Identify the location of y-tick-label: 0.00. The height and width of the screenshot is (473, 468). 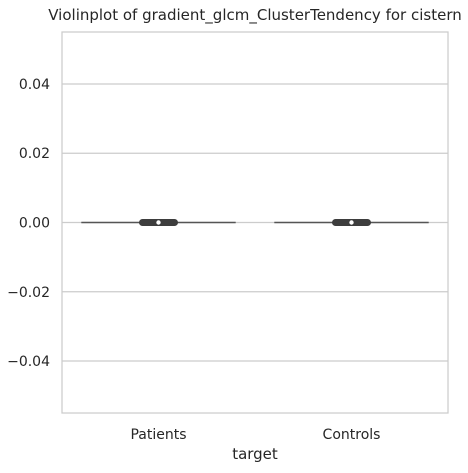
(34, 224).